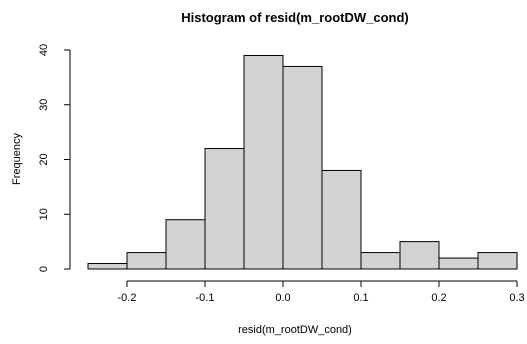  What do you see at coordinates (295, 17) in the screenshot?
I see `chart-title: Histogram of resid(m_rootDW_cond)` at bounding box center [295, 17].